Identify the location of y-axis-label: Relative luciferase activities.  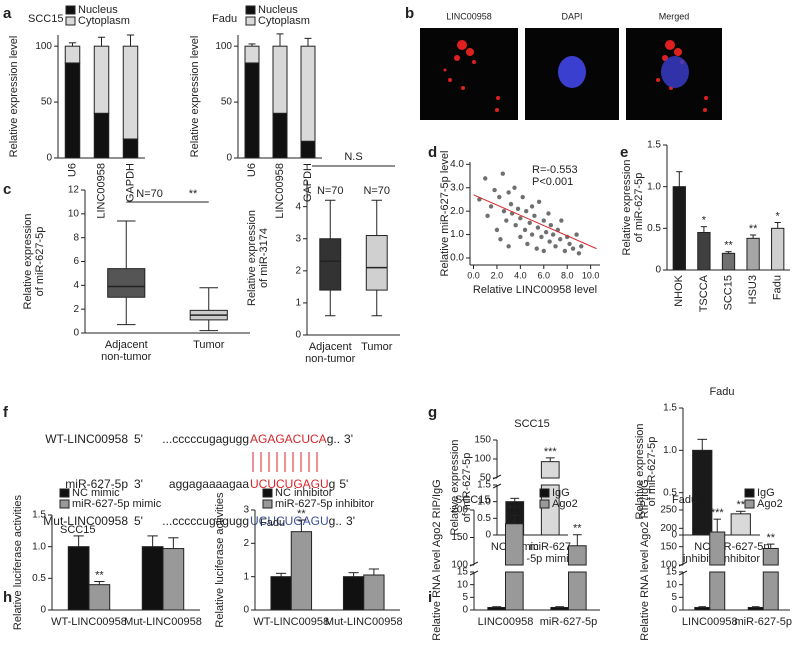
(18, 562).